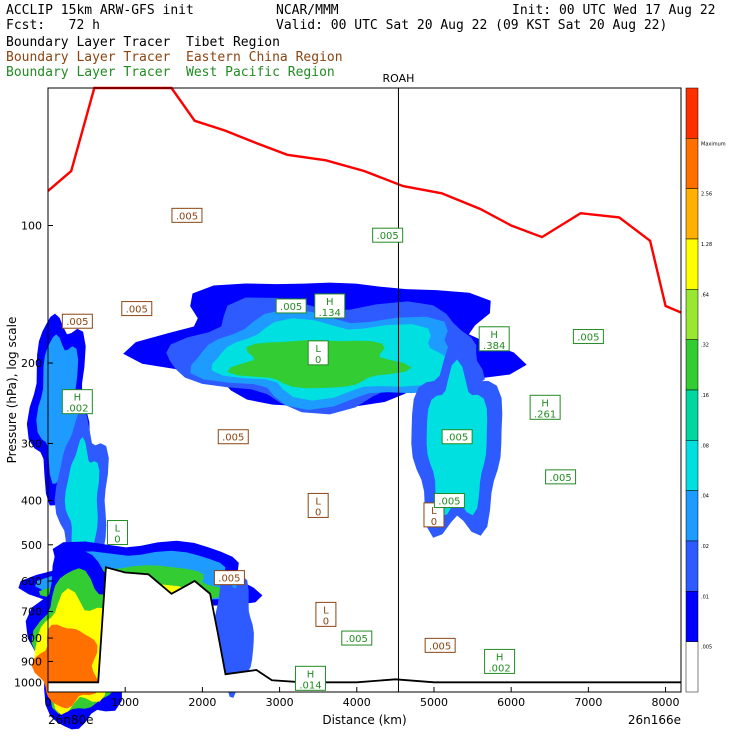 Image resolution: width=740 pixels, height=740 pixels. Describe the element at coordinates (31, 226) in the screenshot. I see `y-tick-label: 100` at that location.